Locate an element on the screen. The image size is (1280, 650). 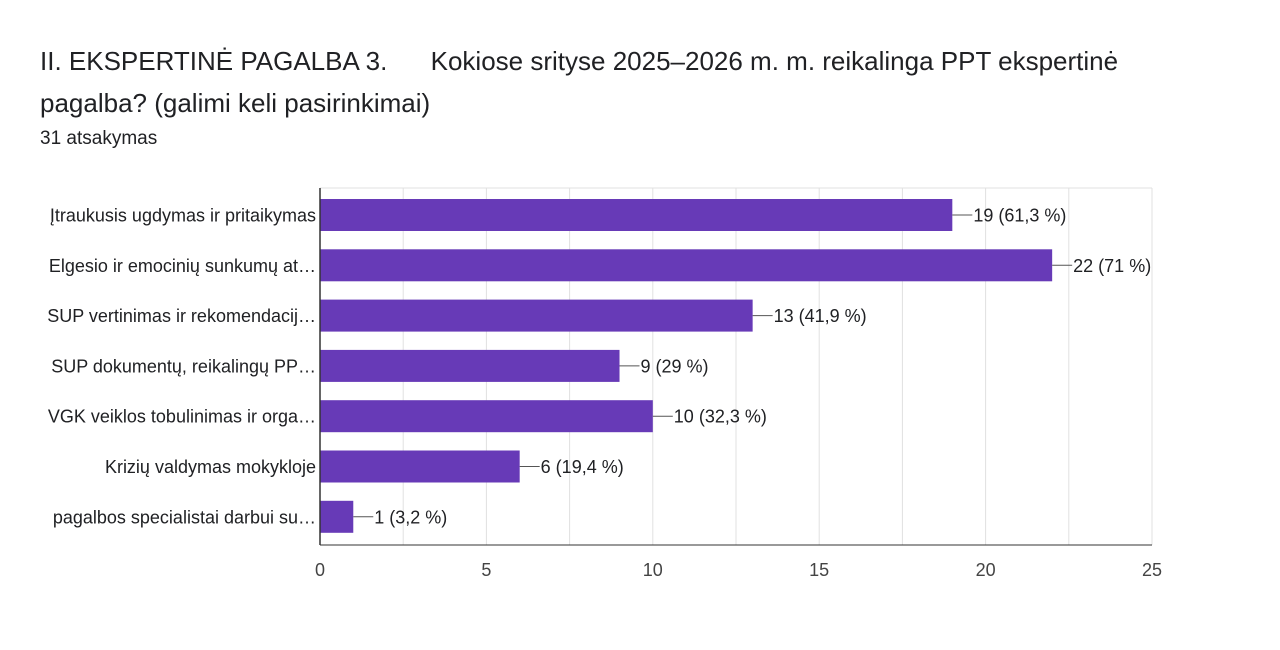
data-label: 19 (61,3 %) is located at coordinates (1019, 216).